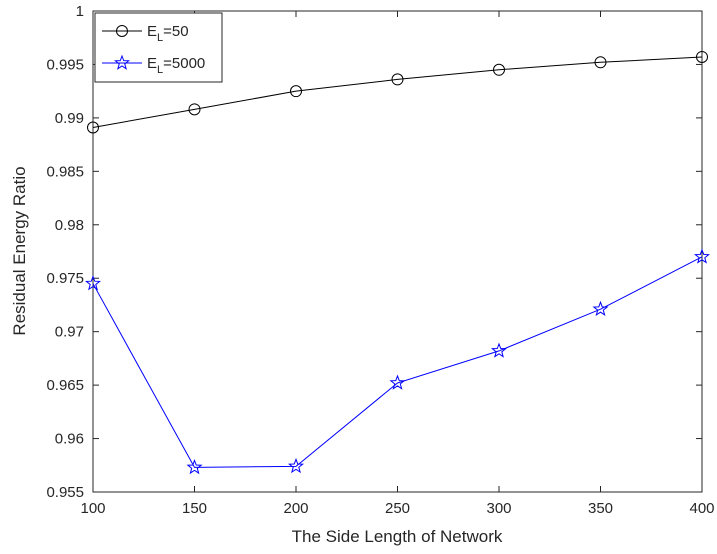  What do you see at coordinates (69, 332) in the screenshot?
I see `y-tick-label: 0.97` at bounding box center [69, 332].